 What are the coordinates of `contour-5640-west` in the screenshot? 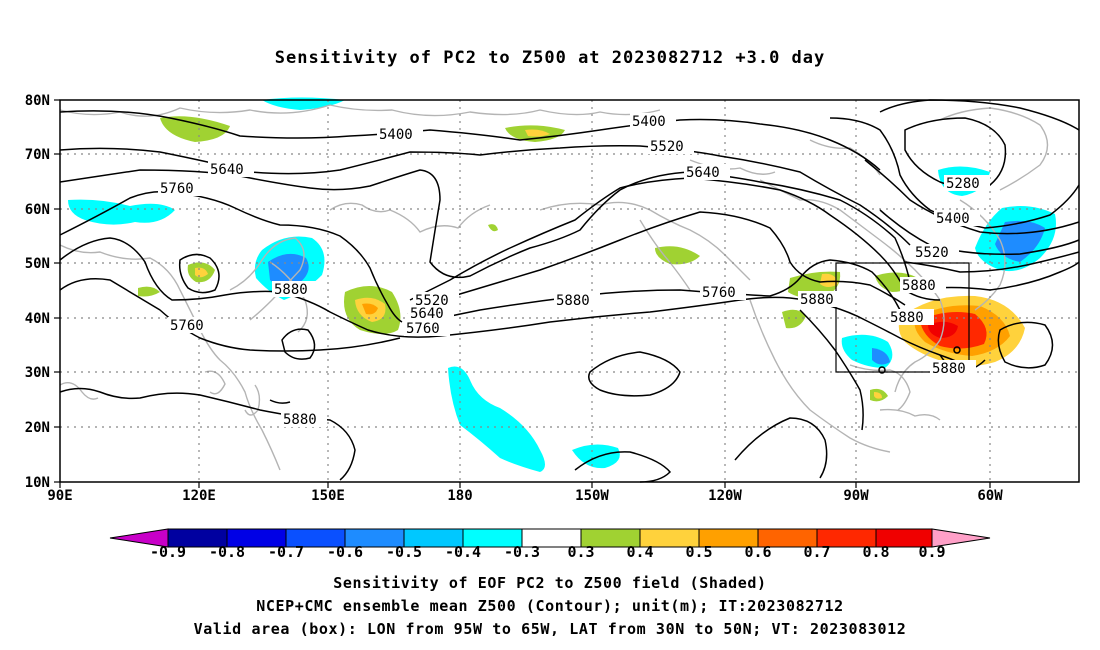 It's located at (485, 226).